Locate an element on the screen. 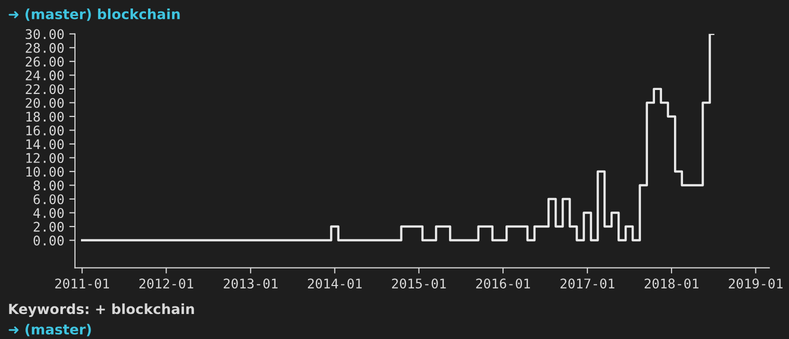 Image resolution: width=789 pixels, height=339 pixels. y-tick-label: 20.00 is located at coordinates (45, 103).